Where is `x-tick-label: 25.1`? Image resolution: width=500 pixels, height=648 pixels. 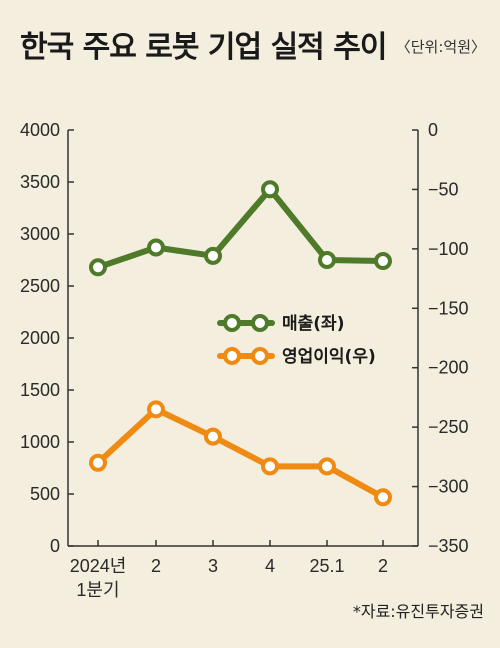
x-tick-label: 25.1 is located at coordinates (326, 566).